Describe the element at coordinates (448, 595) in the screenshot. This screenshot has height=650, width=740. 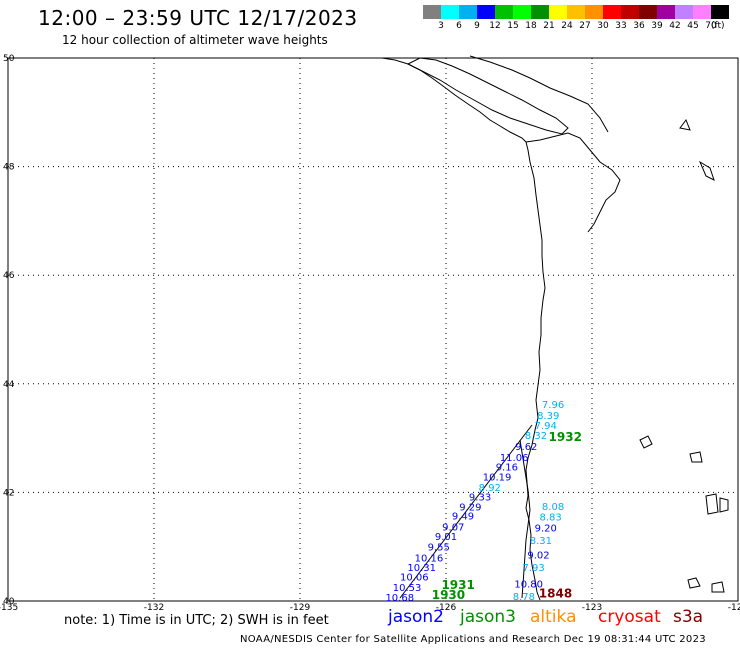
I see `pass-time: 1930` at that location.